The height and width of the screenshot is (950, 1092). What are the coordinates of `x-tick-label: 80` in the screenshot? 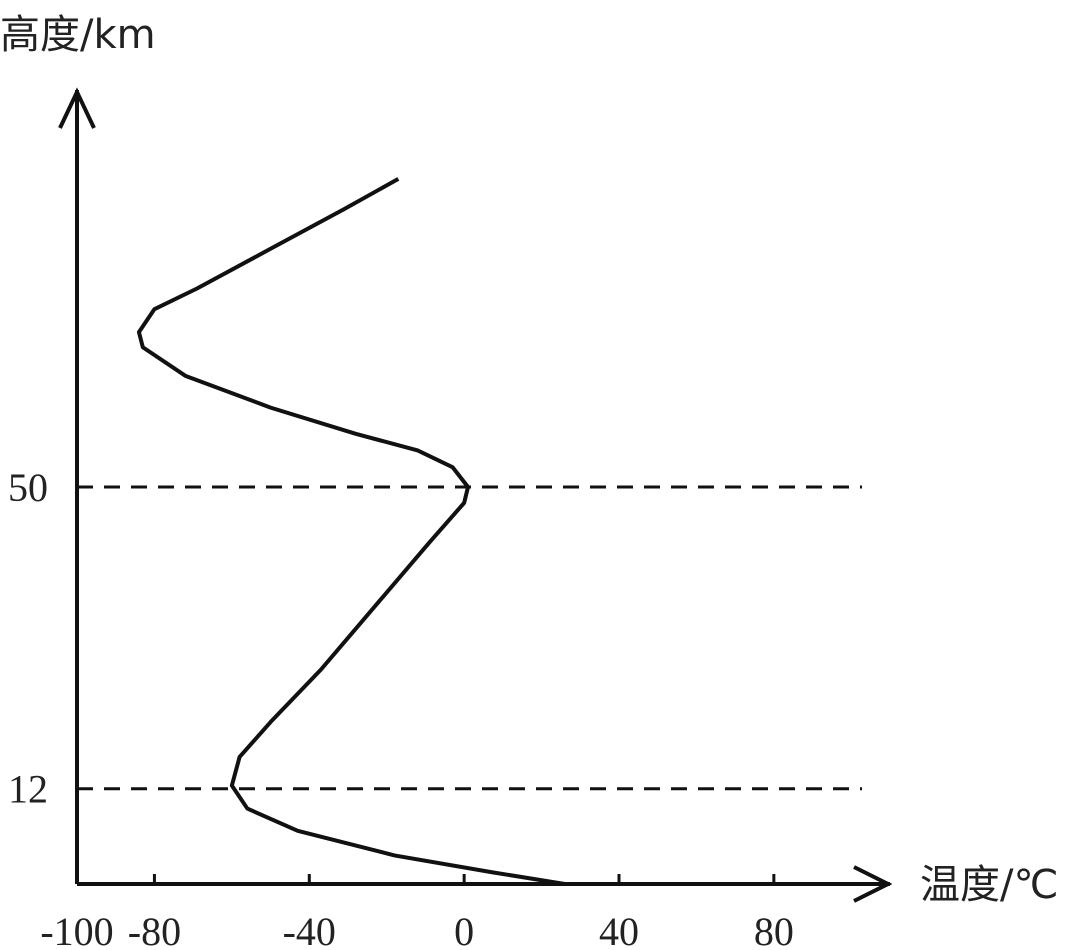 It's located at (774, 929).